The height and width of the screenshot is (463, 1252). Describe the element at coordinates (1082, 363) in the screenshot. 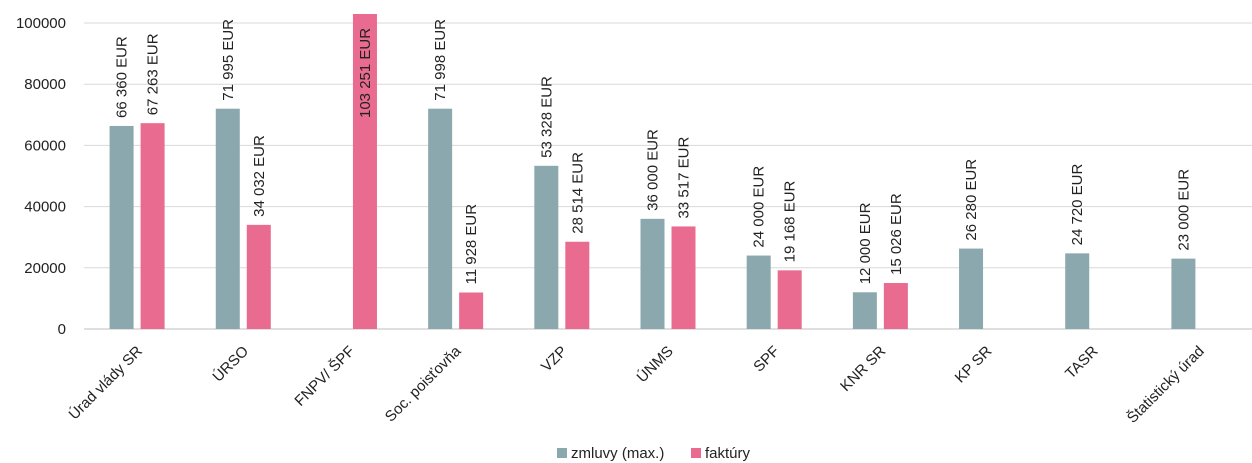

I see `category-label: TASR` at that location.